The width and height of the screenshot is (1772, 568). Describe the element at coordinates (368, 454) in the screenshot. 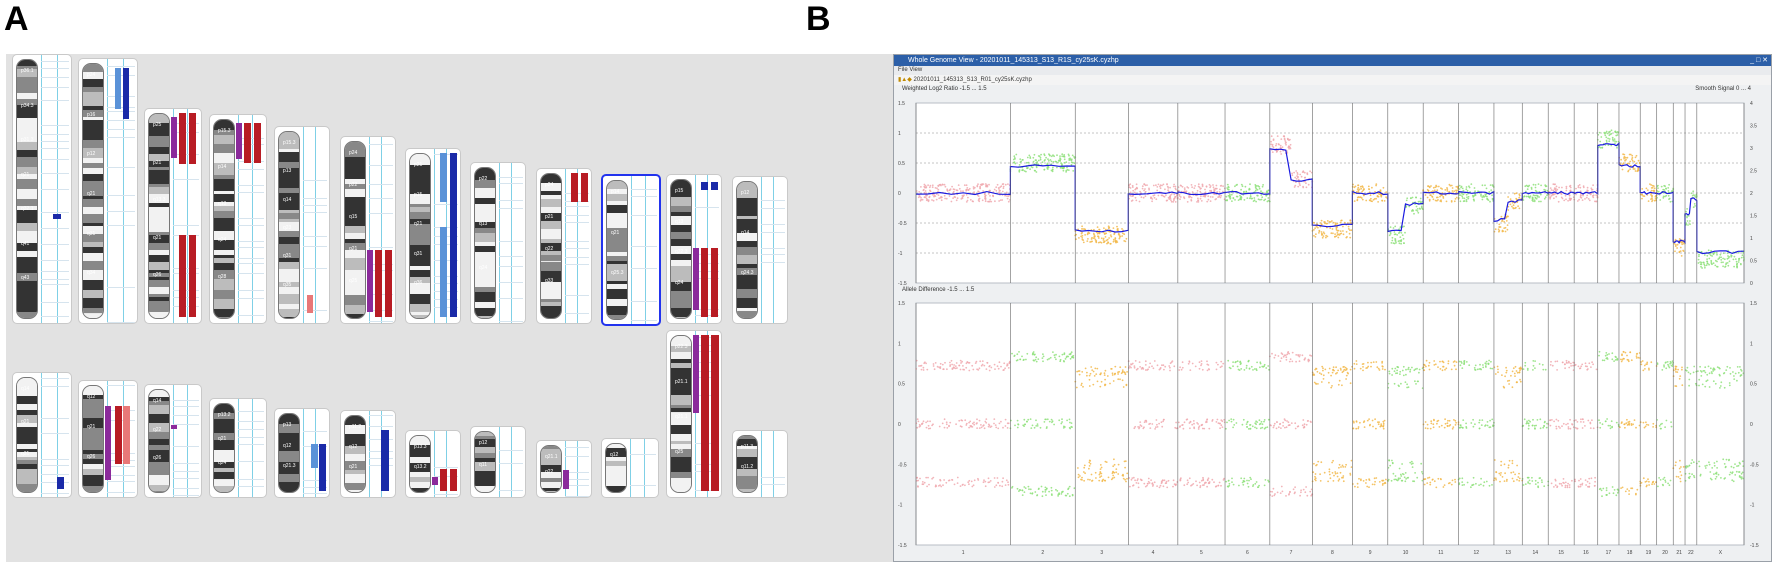

I see `chromosome-card: p11.2 q12 q21` at that location.